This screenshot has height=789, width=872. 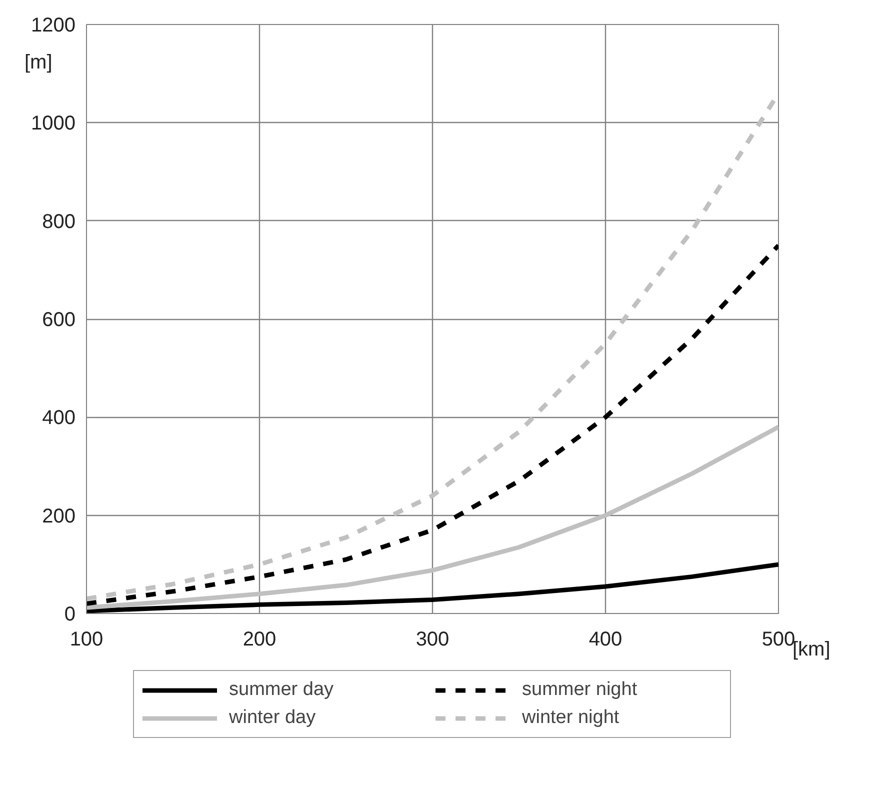 What do you see at coordinates (605, 639) in the screenshot?
I see `x-tick-label: 400` at bounding box center [605, 639].